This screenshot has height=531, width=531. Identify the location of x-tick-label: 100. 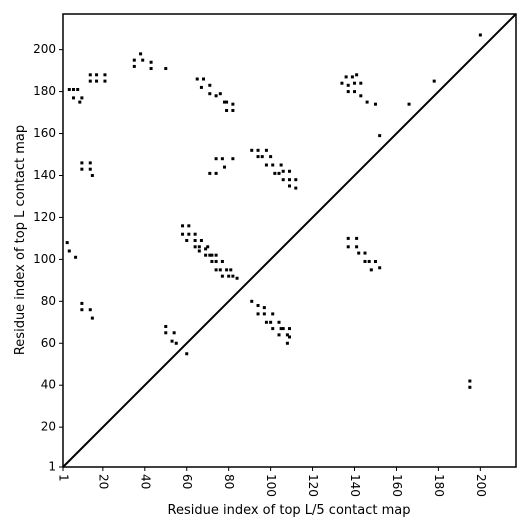
(271, 485).